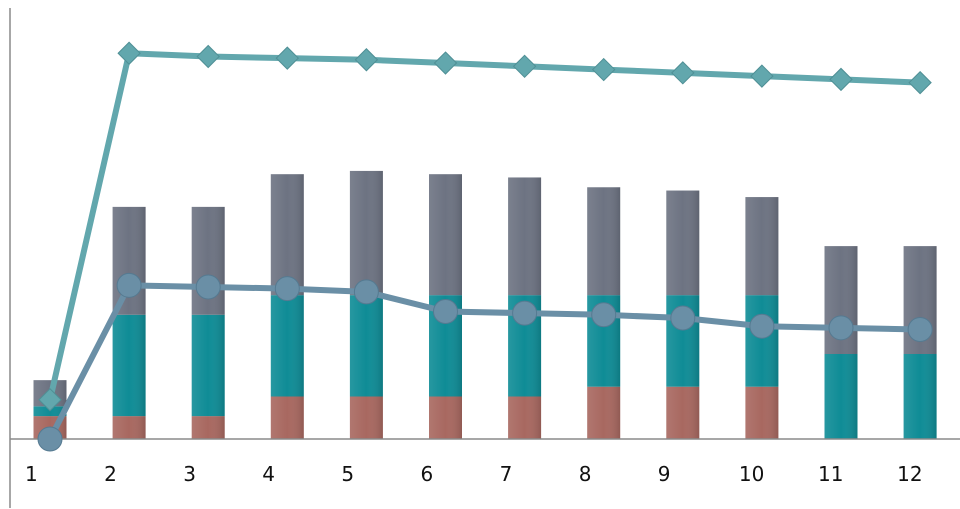 The height and width of the screenshot is (509, 960). I want to click on x-tick-label-12: 12, so click(909, 474).